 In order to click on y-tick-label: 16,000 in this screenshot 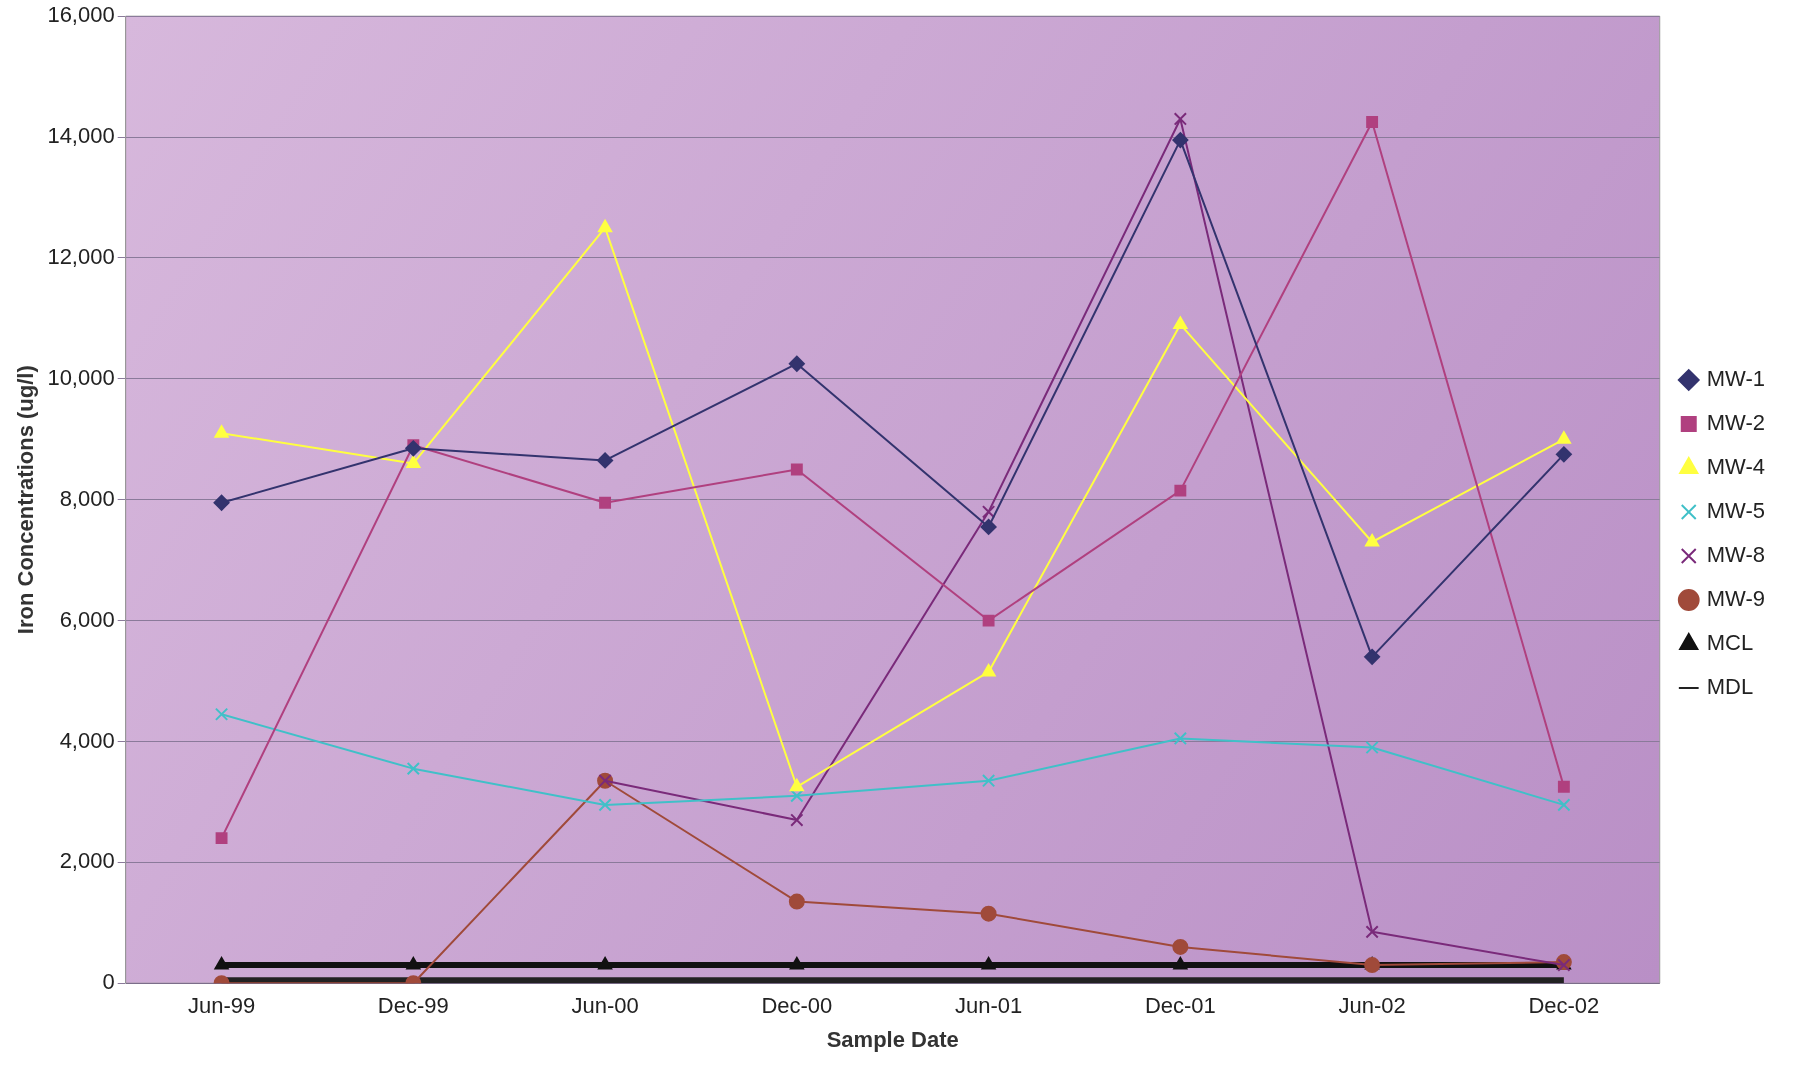, I will do `click(81, 15)`.